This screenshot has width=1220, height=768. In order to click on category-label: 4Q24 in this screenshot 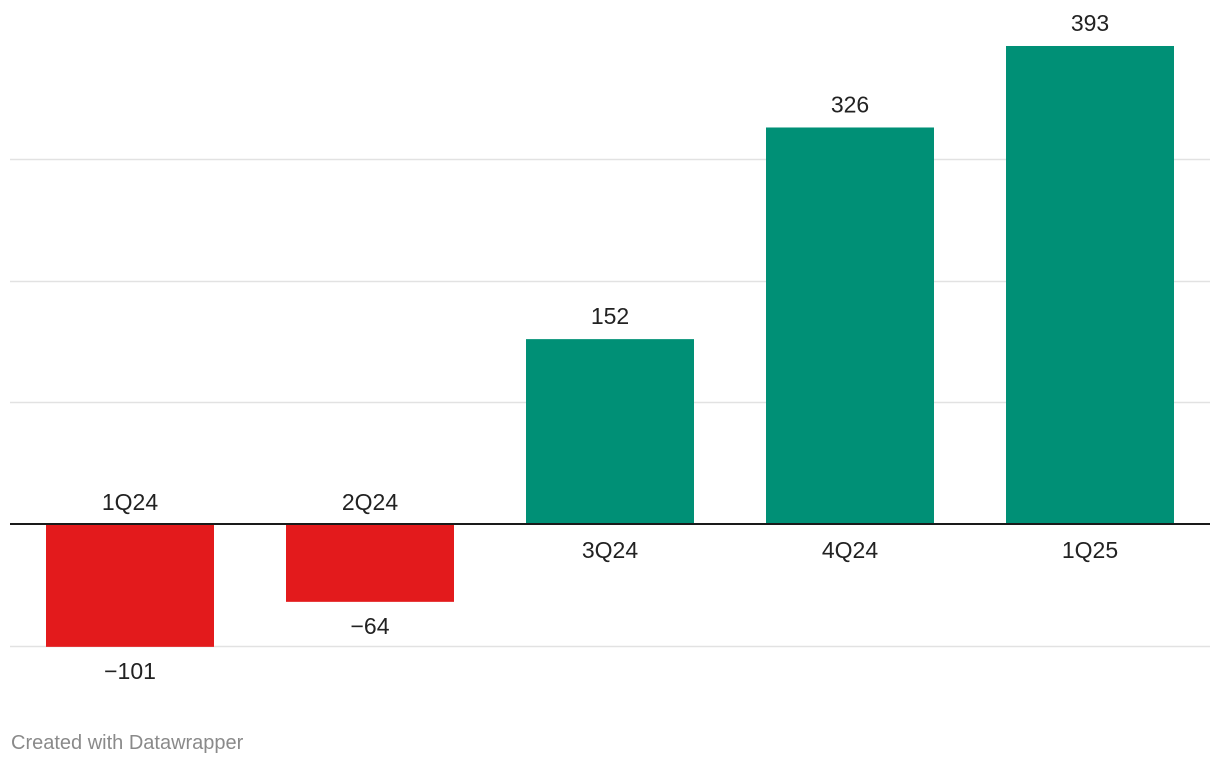, I will do `click(850, 550)`.